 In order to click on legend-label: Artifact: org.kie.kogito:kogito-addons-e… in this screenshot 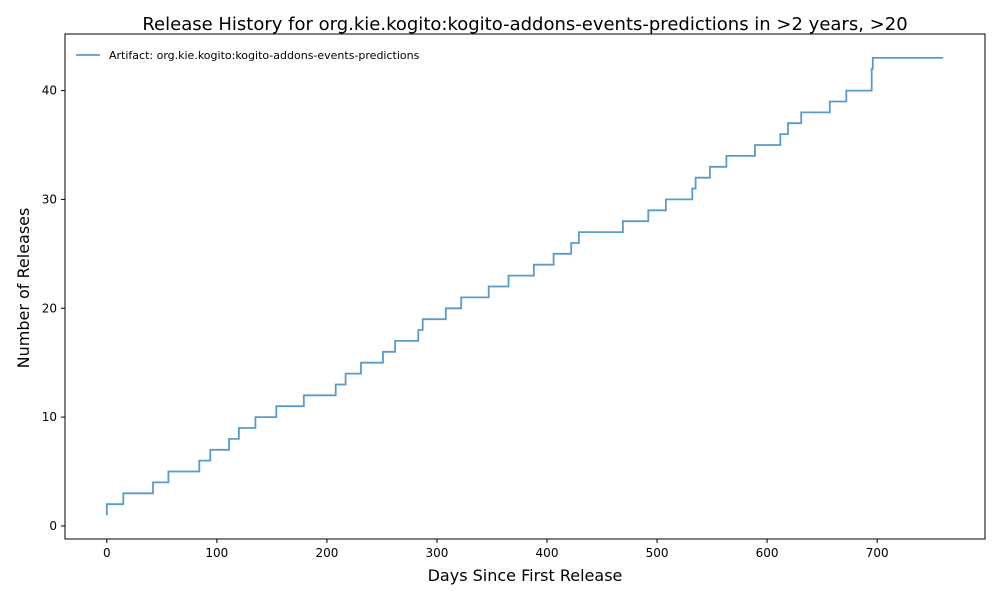, I will do `click(264, 55)`.